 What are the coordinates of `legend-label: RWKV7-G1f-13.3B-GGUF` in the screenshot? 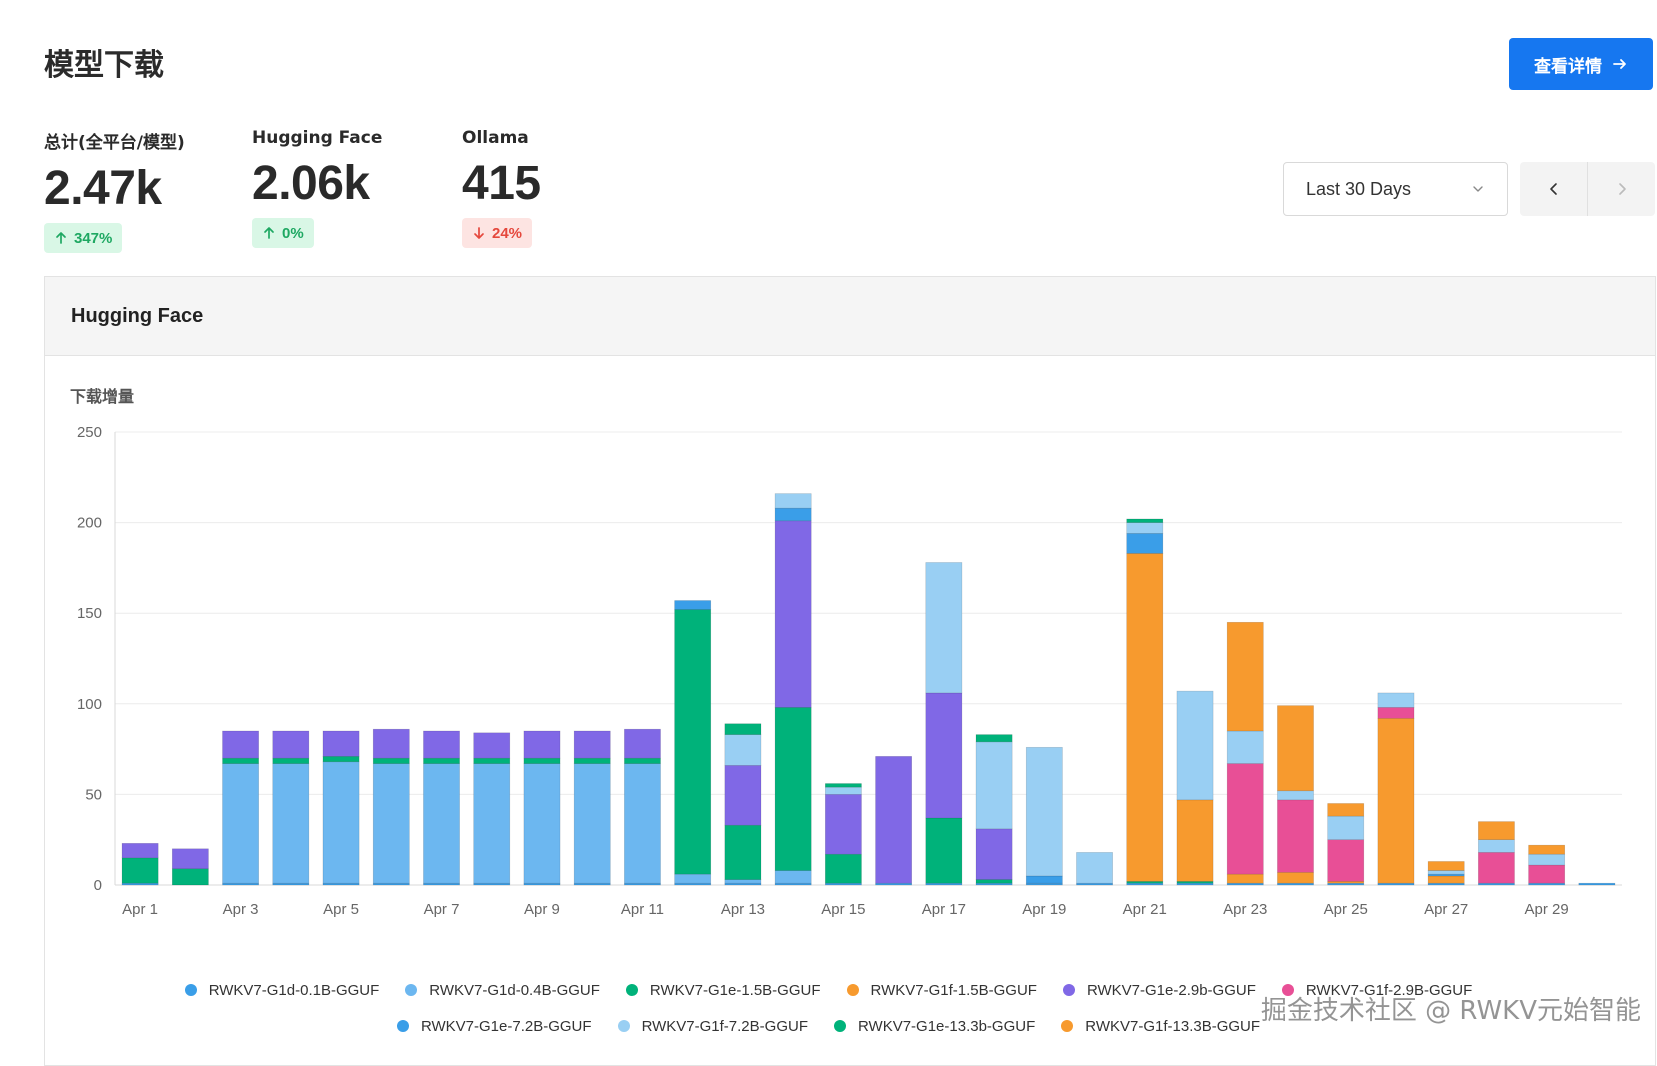 It's located at (1173, 1026).